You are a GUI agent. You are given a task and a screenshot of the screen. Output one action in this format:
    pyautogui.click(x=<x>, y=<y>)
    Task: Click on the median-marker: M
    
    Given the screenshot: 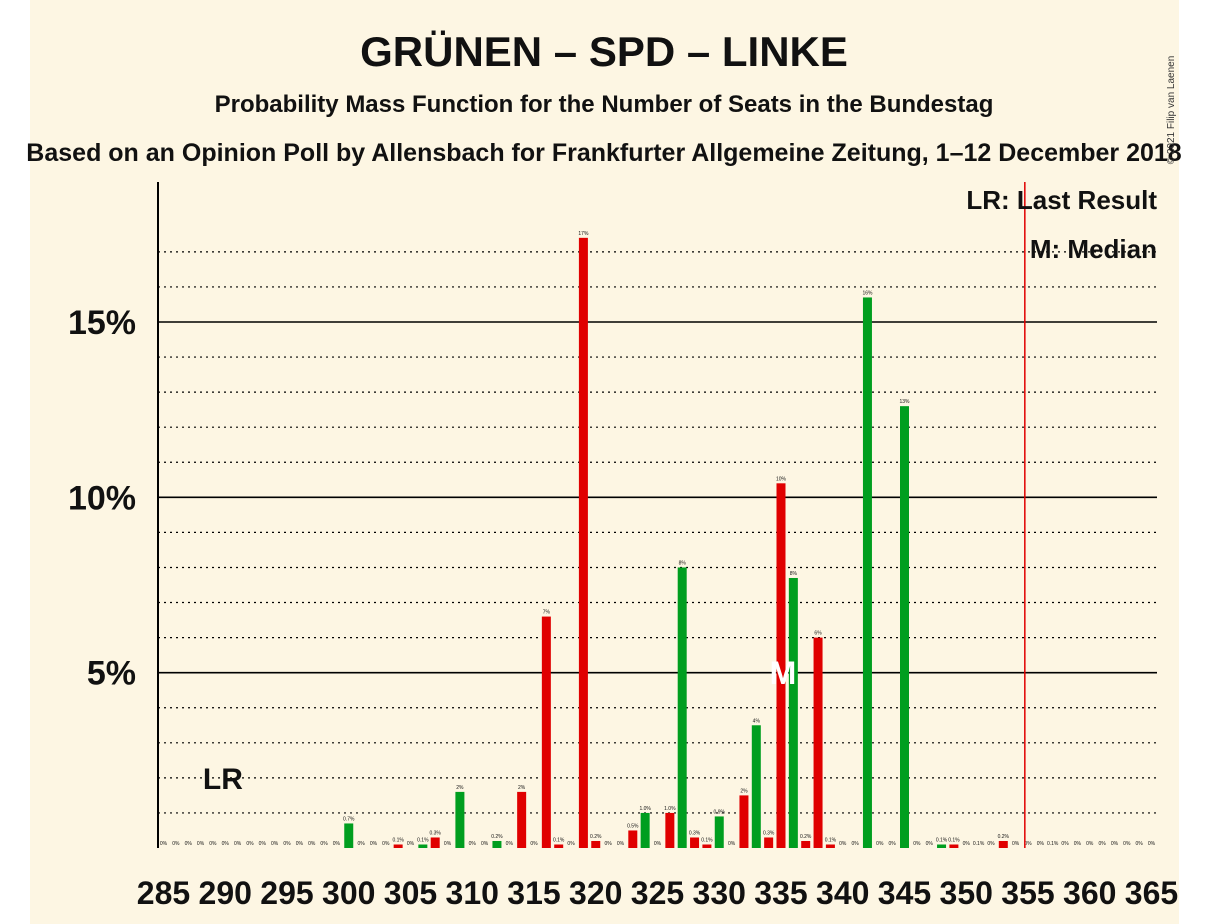 What is the action you would take?
    pyautogui.click(x=783, y=673)
    